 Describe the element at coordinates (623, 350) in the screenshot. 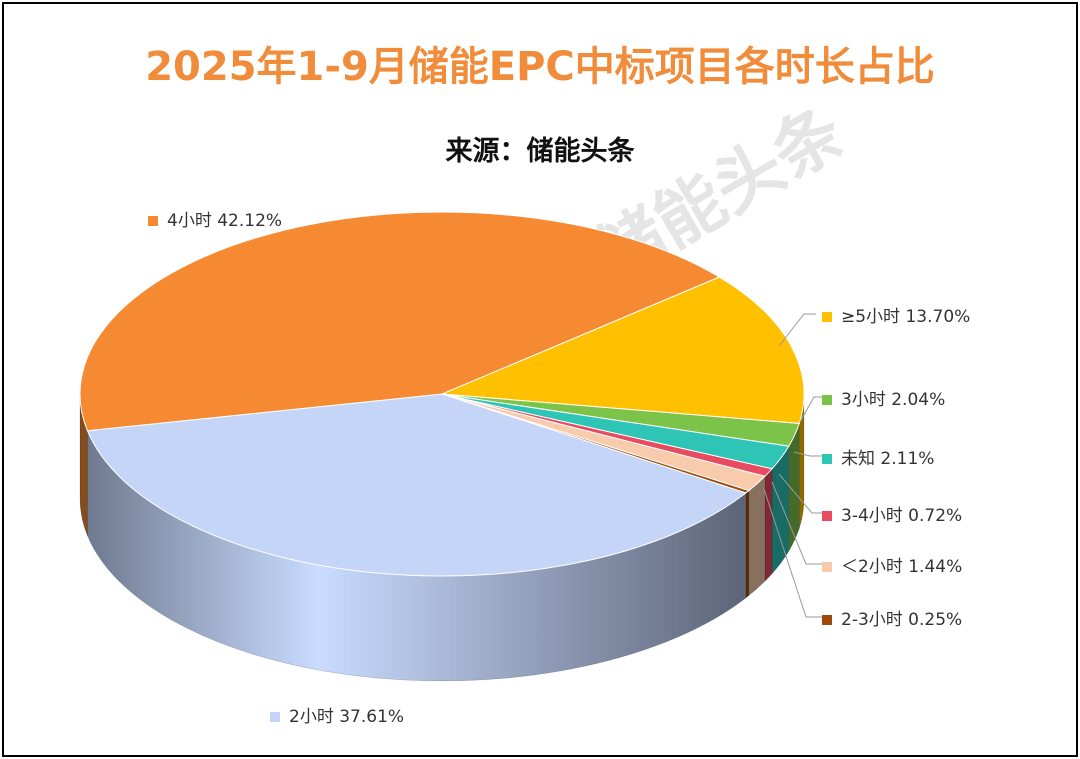

I see `slice-0-top` at that location.